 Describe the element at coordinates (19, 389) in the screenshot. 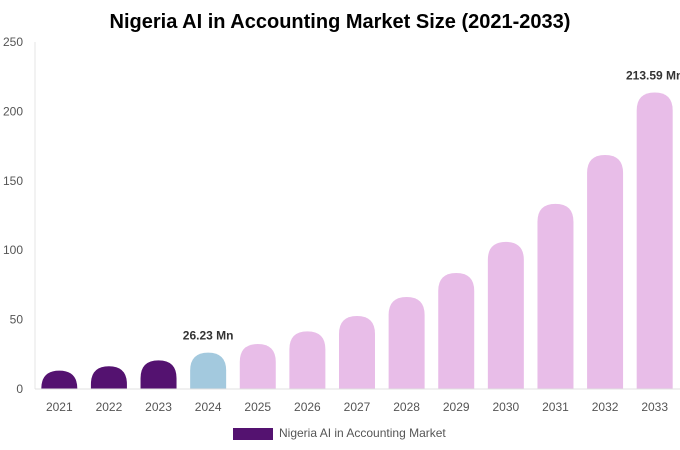

I see `y-tick-label: 0` at that location.